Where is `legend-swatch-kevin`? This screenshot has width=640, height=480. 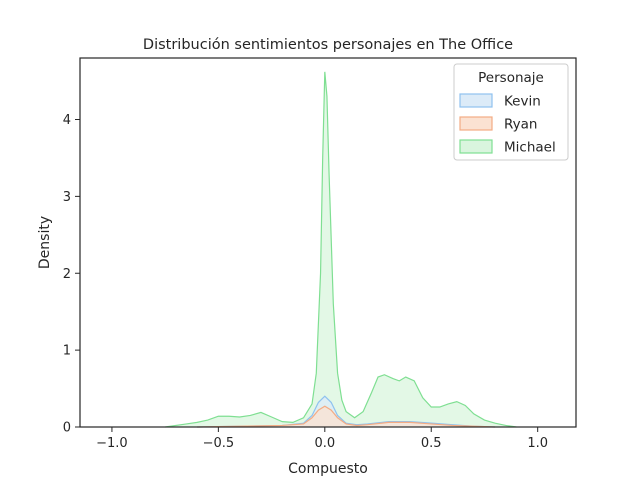 legend-swatch-kevin is located at coordinates (476, 100).